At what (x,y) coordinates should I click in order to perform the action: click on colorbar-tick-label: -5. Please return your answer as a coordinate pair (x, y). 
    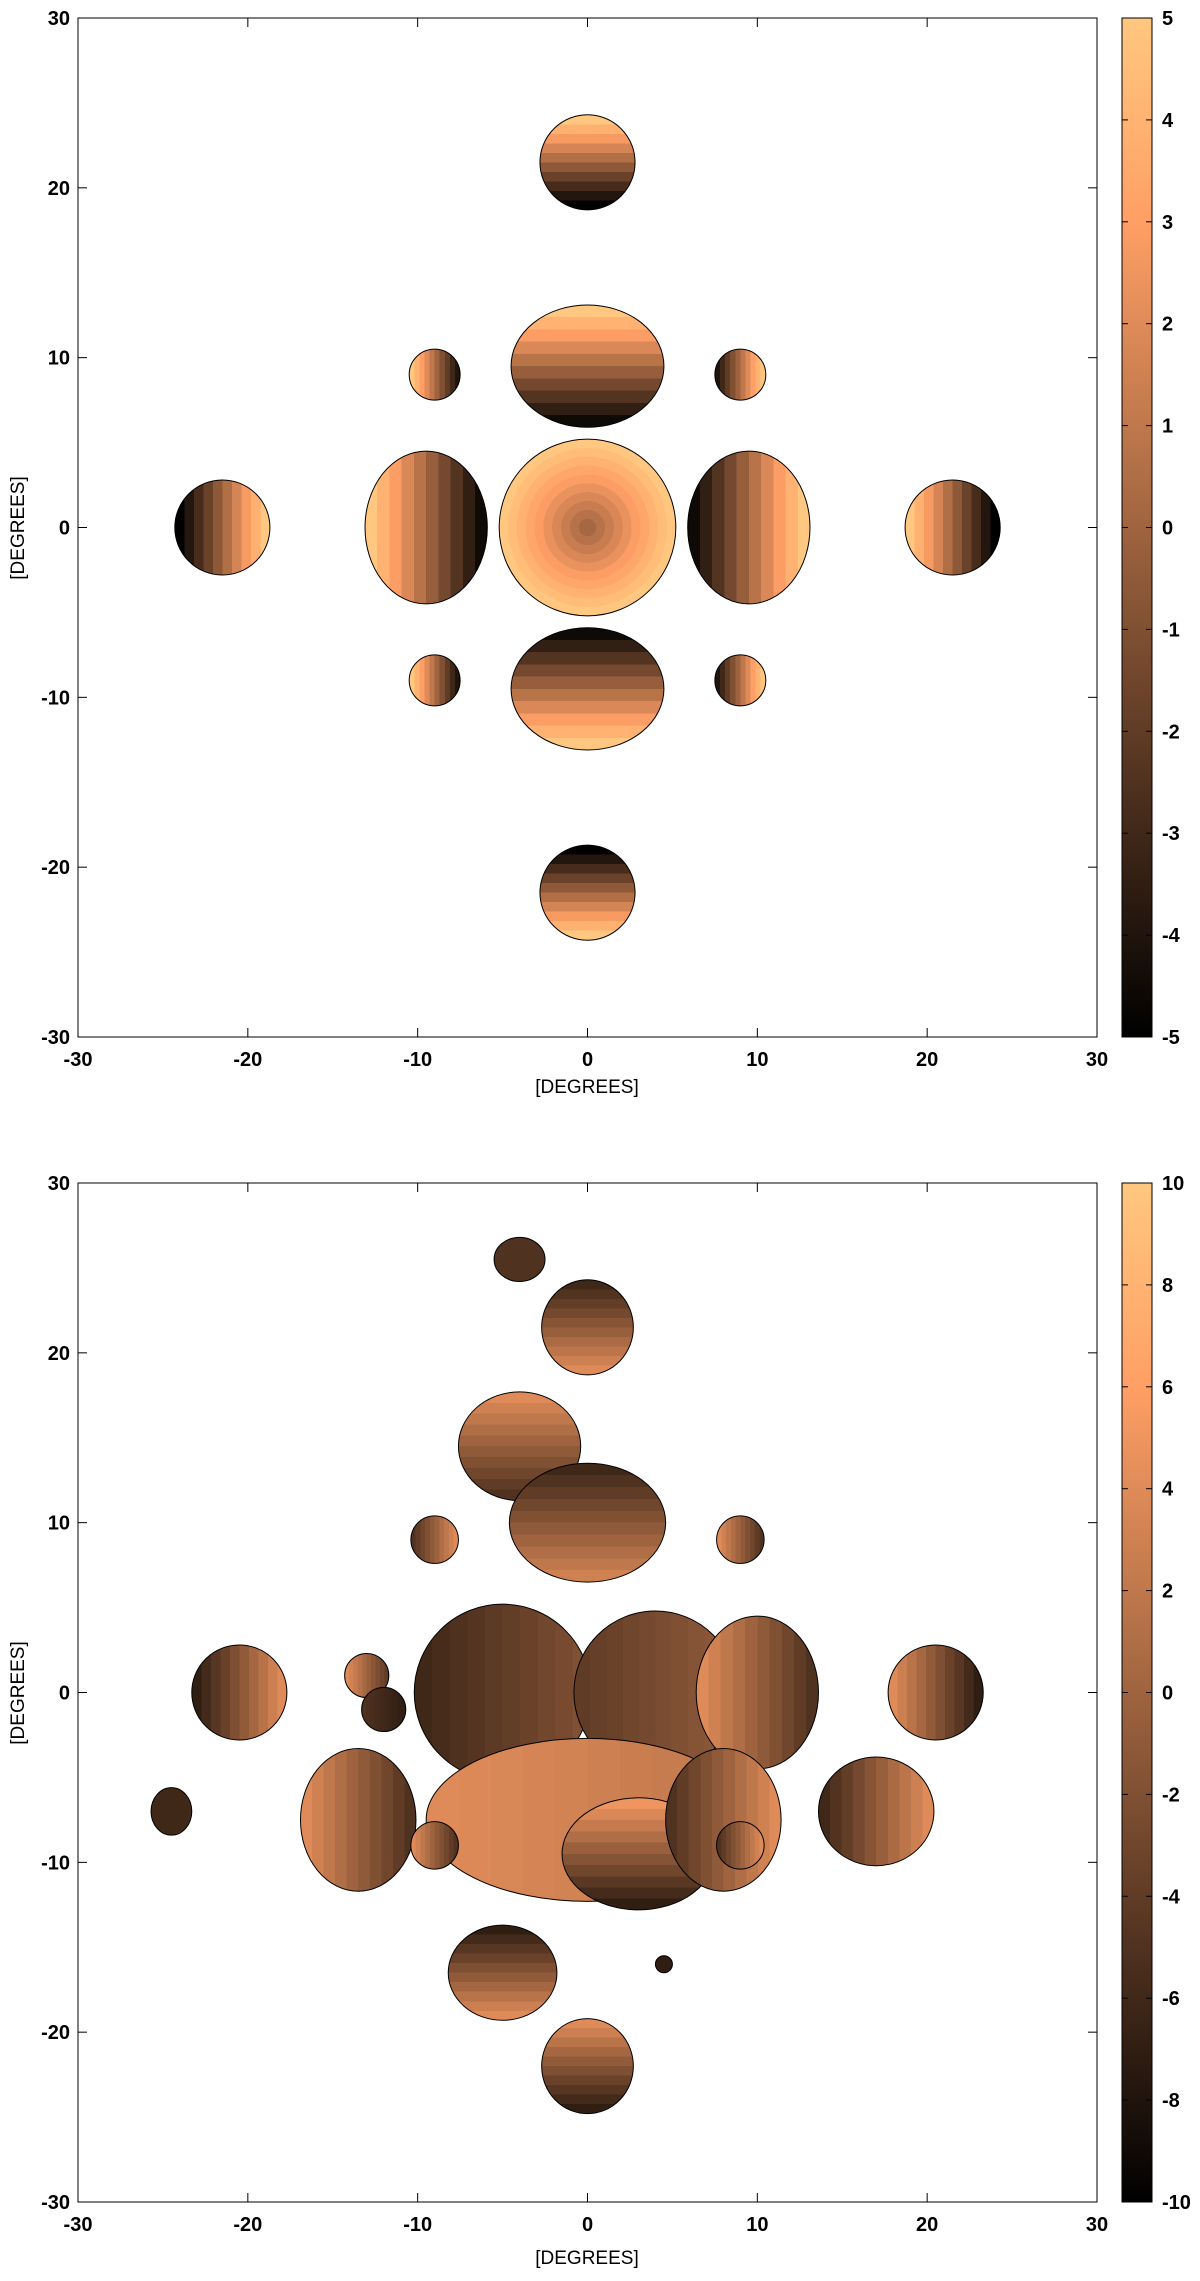
    Looking at the image, I should click on (1171, 1038).